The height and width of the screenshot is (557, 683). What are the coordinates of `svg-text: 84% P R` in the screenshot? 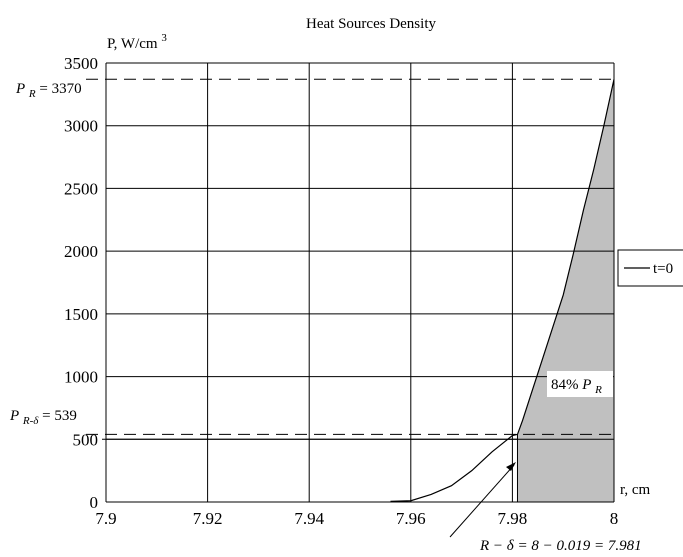 It's located at (576, 386).